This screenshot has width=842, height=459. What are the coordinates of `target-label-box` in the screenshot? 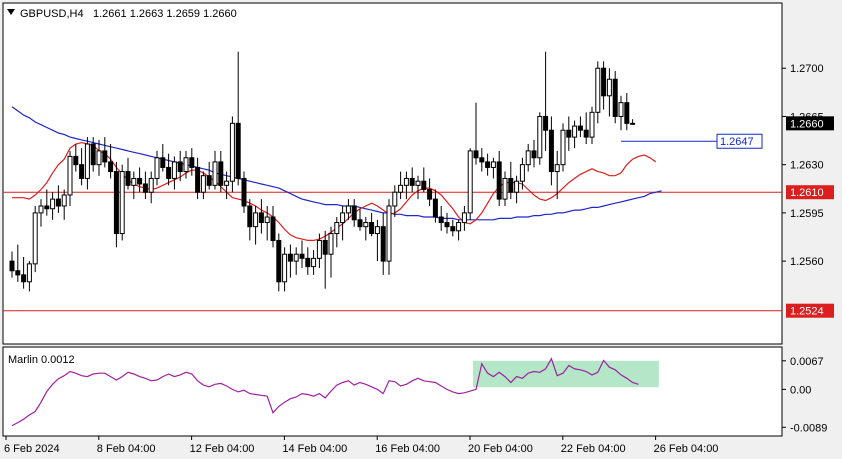 It's located at (739, 141).